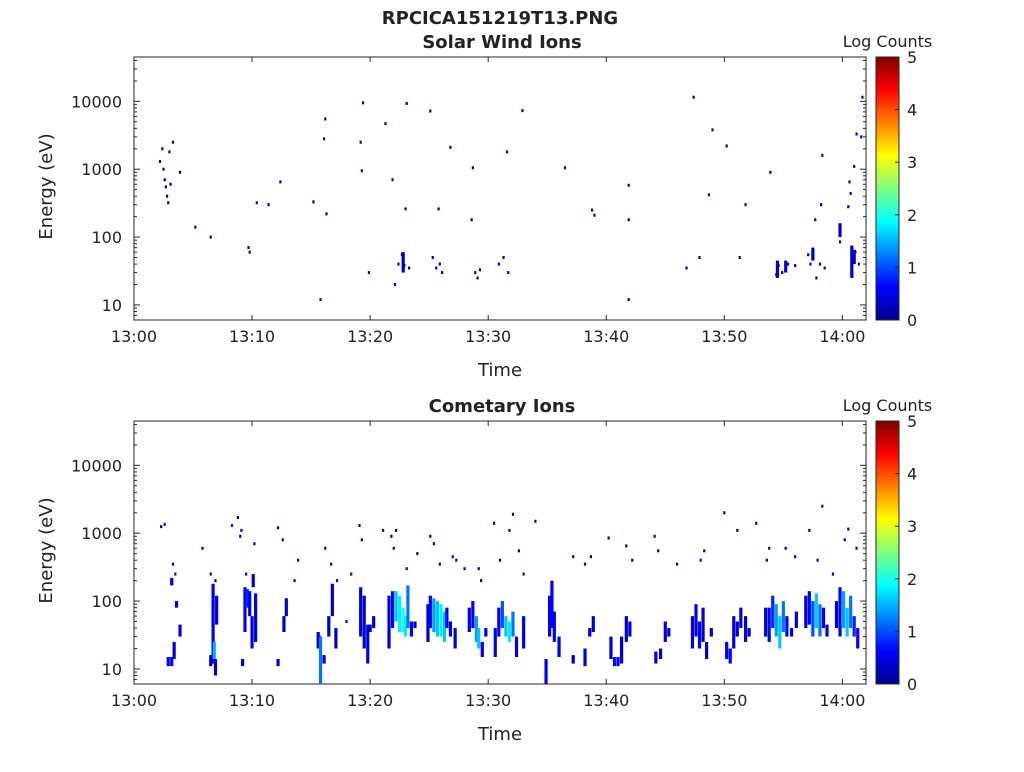  Describe the element at coordinates (912, 110) in the screenshot. I see `colorbar-tick-label: 4` at that location.